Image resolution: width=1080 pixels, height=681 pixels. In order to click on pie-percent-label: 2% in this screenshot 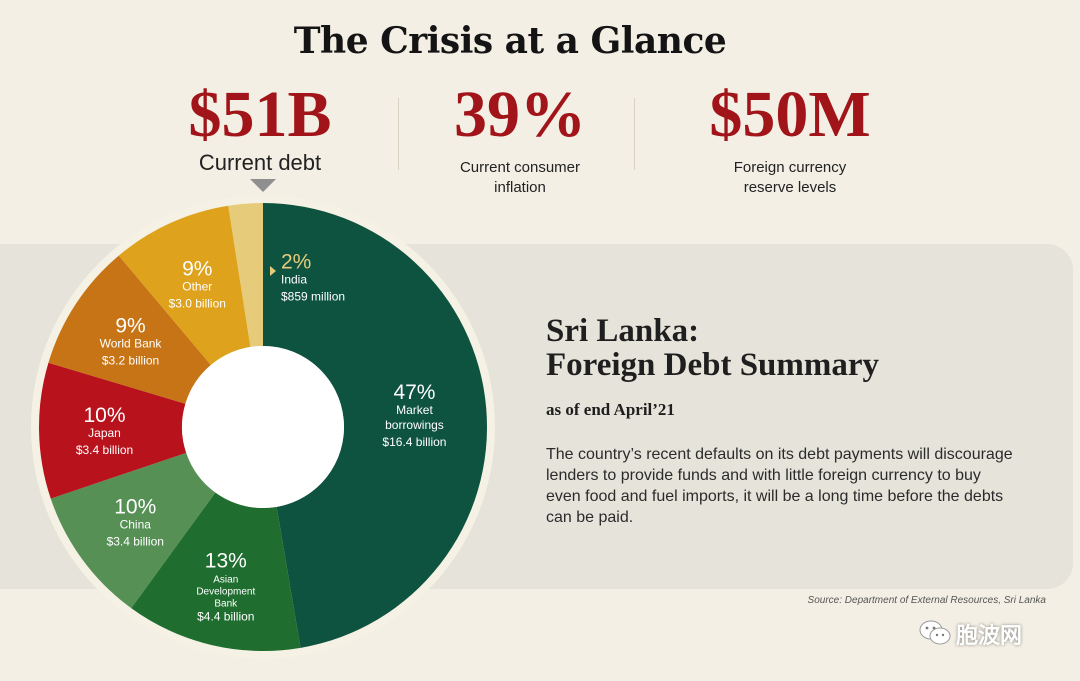, I will do `click(296, 262)`.